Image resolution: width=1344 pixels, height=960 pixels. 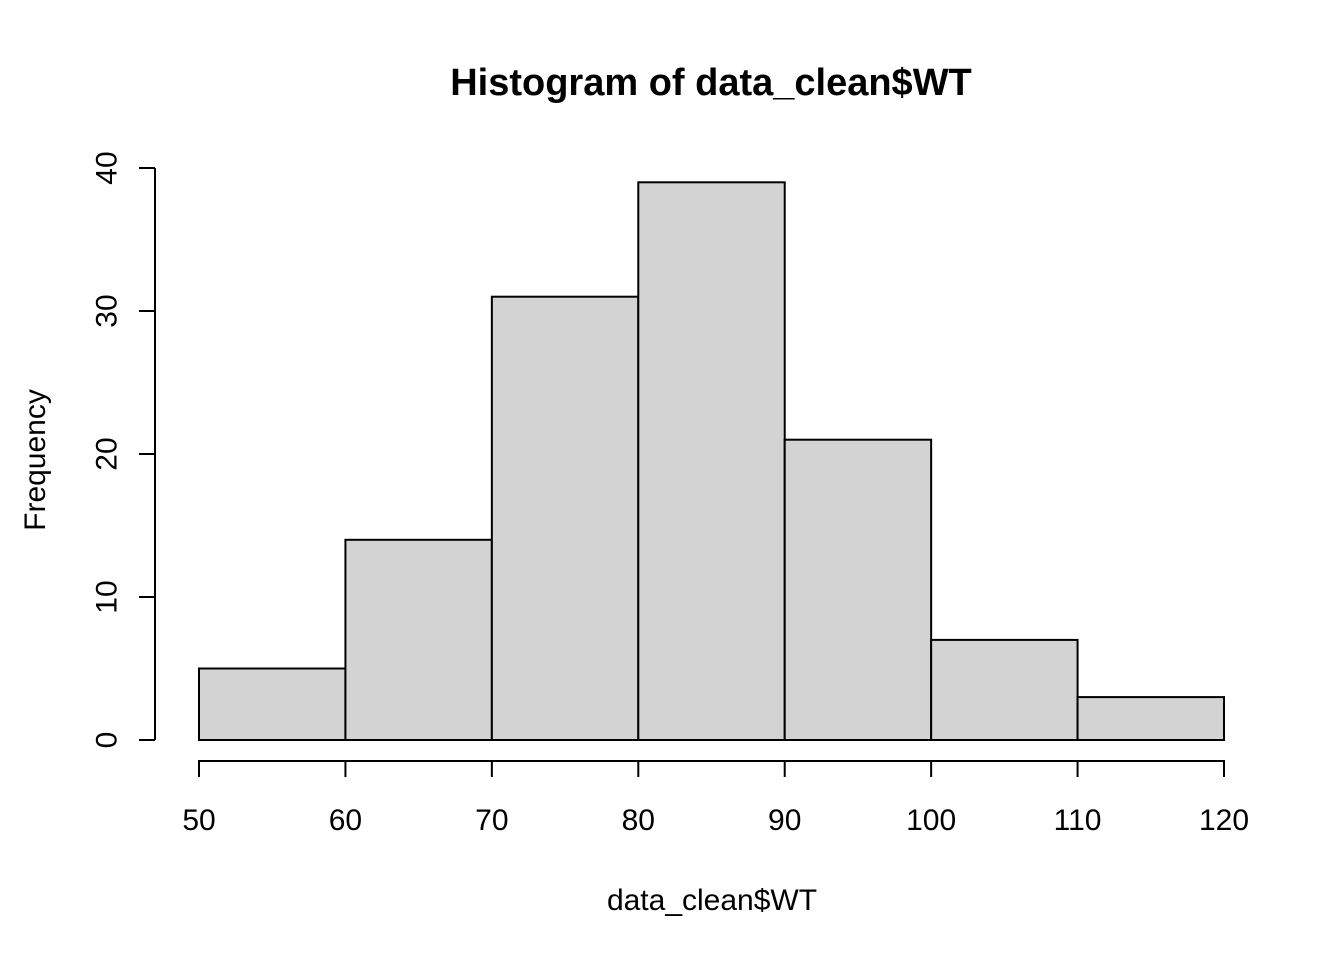 What do you see at coordinates (711, 83) in the screenshot?
I see `chart-title: Histogram of data_clean$WT` at bounding box center [711, 83].